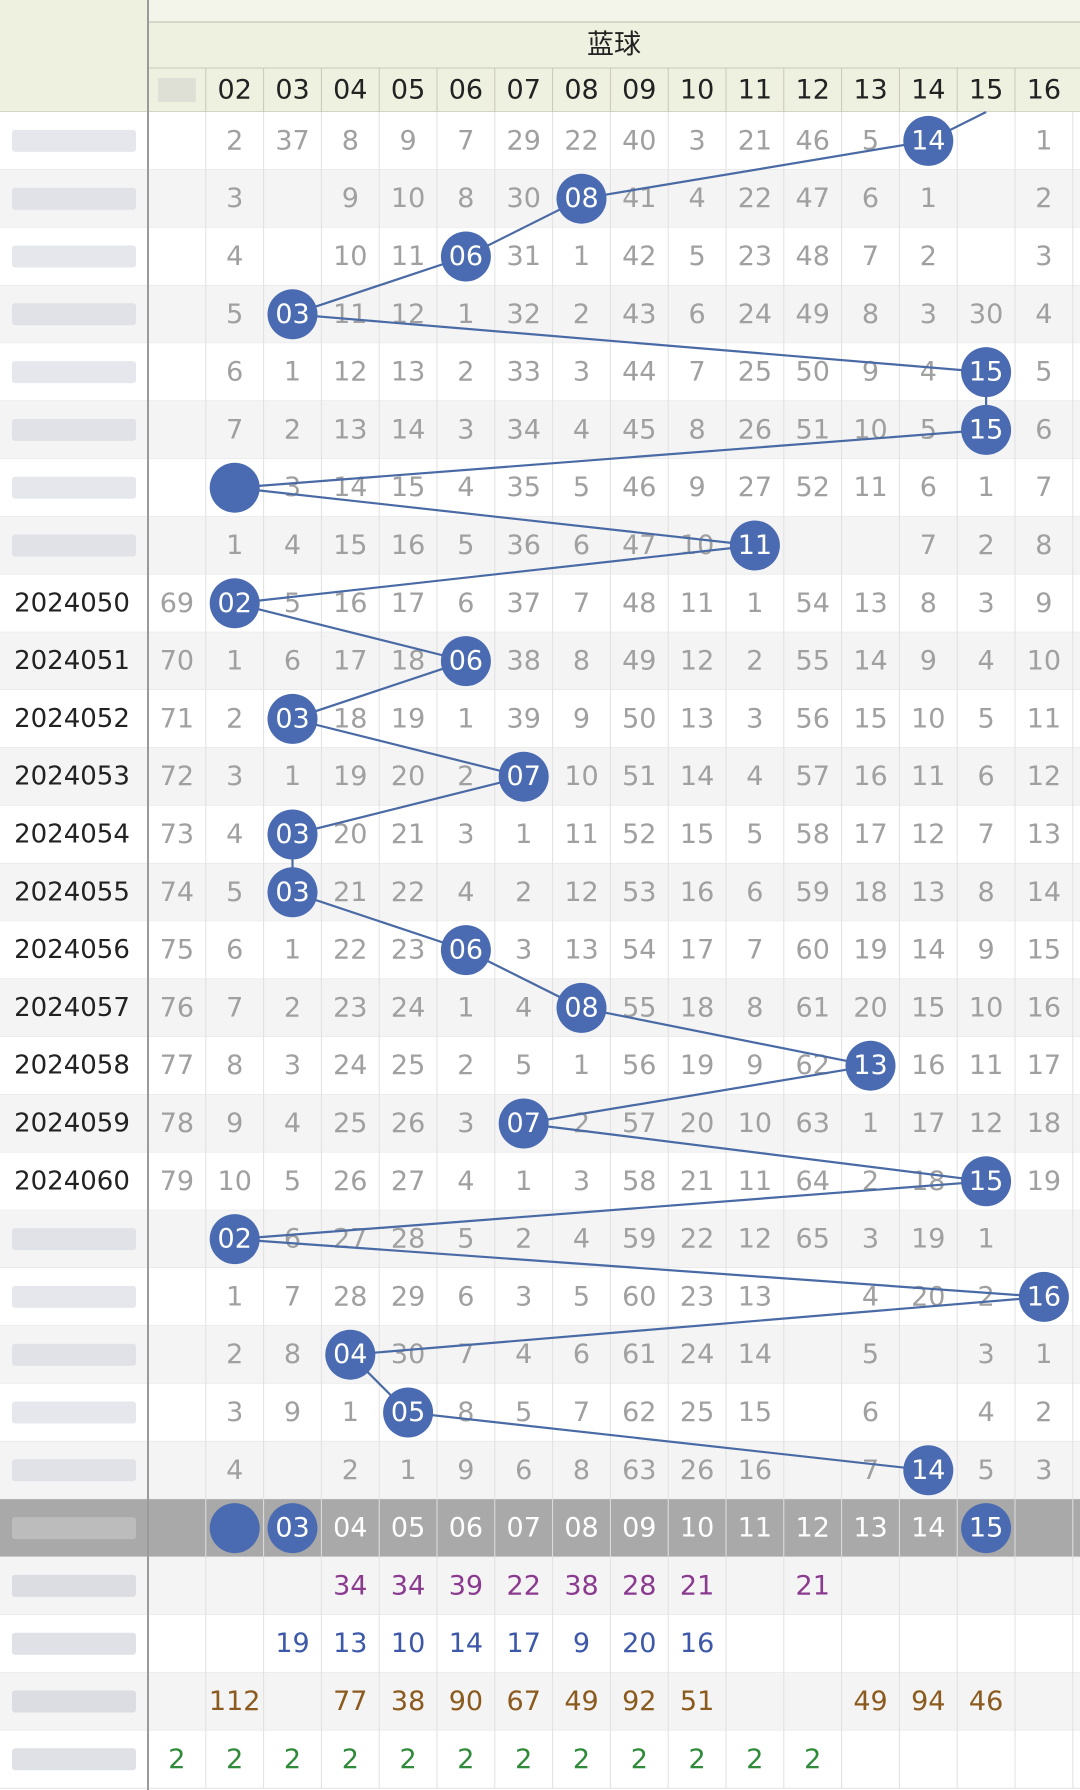 This screenshot has height=1790, width=1080. What do you see at coordinates (870, 90) in the screenshot?
I see `column-header-13: 13` at bounding box center [870, 90].